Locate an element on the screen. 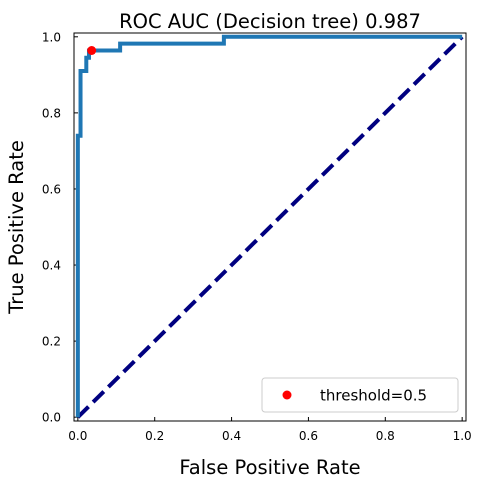  legend: threshold=0.5 is located at coordinates (360, 395).